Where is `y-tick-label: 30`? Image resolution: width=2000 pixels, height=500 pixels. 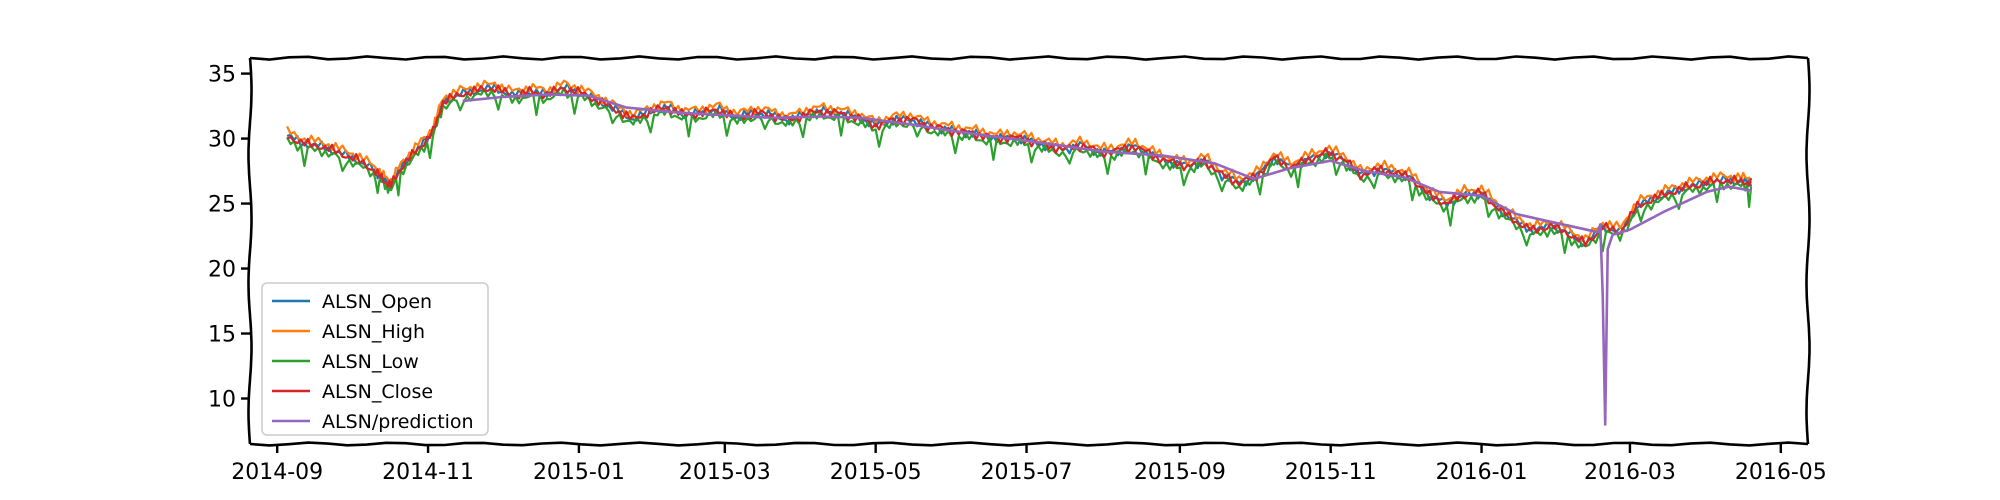 y-tick-label: 30 is located at coordinates (222, 140).